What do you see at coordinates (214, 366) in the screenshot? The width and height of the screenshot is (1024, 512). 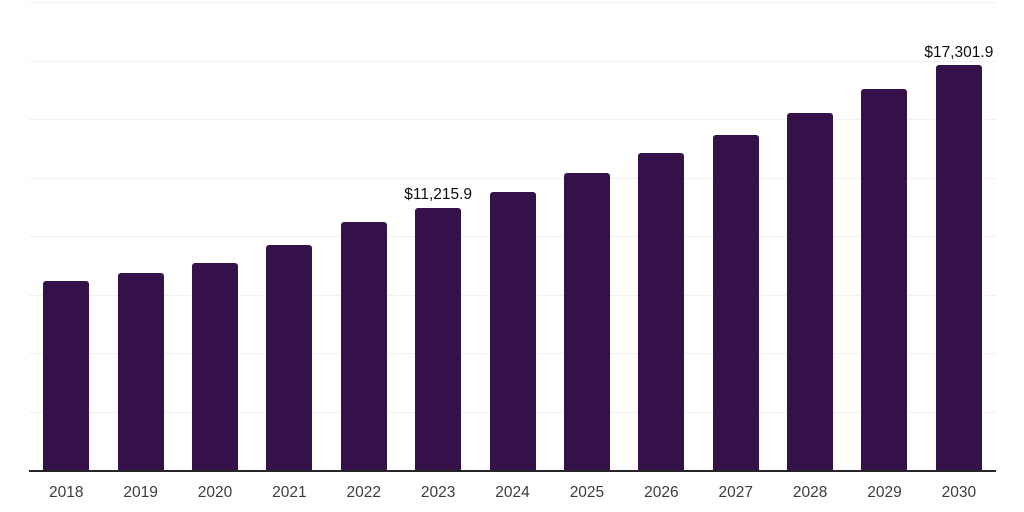 I see `bar-2020` at bounding box center [214, 366].